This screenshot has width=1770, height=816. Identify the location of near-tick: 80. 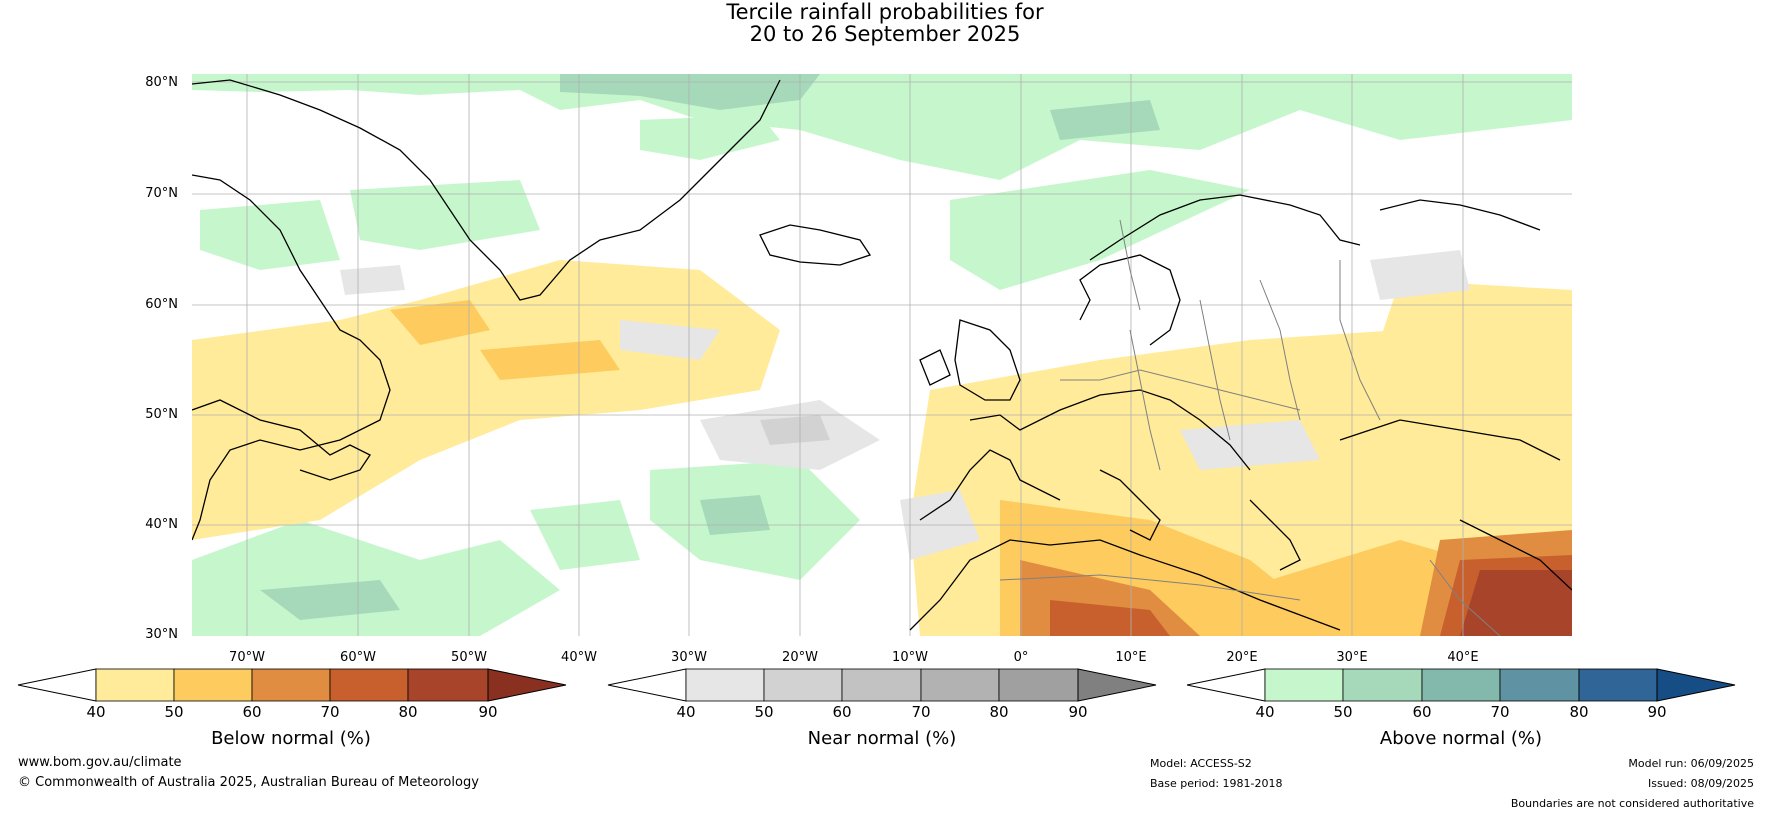
(999, 712).